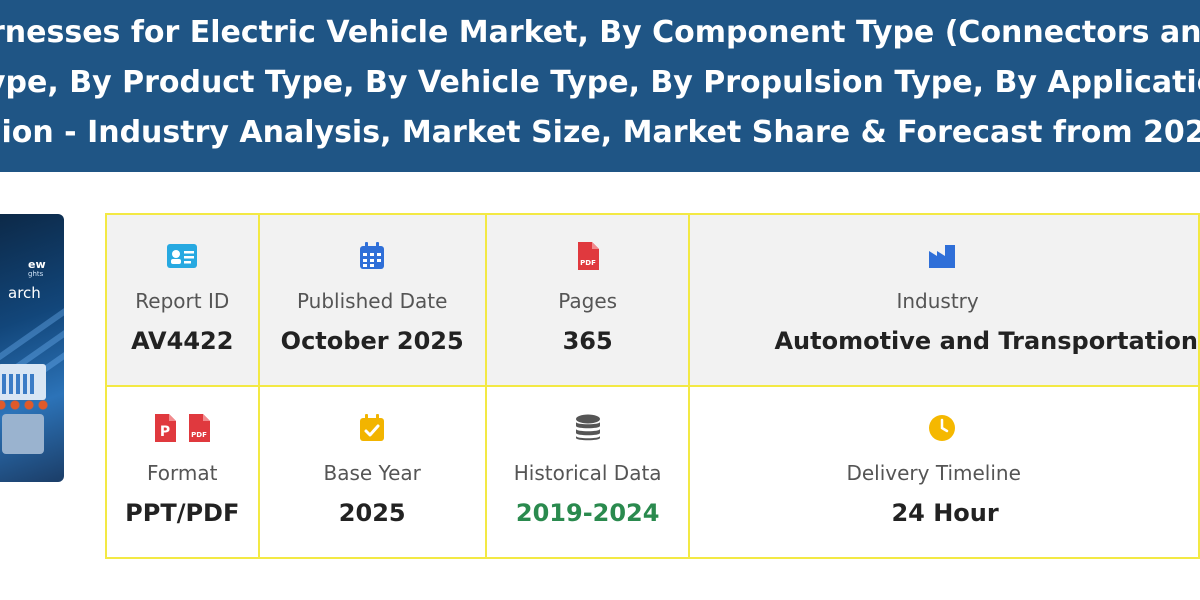 This screenshot has height=600, width=1200. I want to click on factory-icon, so click(942, 256).